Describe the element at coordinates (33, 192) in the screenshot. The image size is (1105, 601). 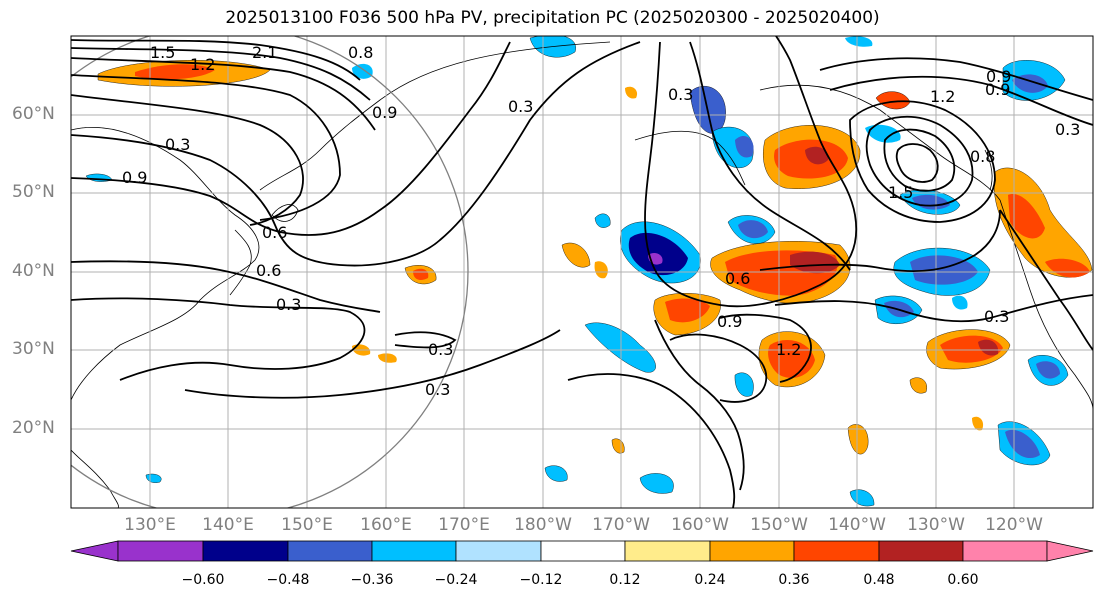
I see `lat-label-50n: 50°N` at that location.